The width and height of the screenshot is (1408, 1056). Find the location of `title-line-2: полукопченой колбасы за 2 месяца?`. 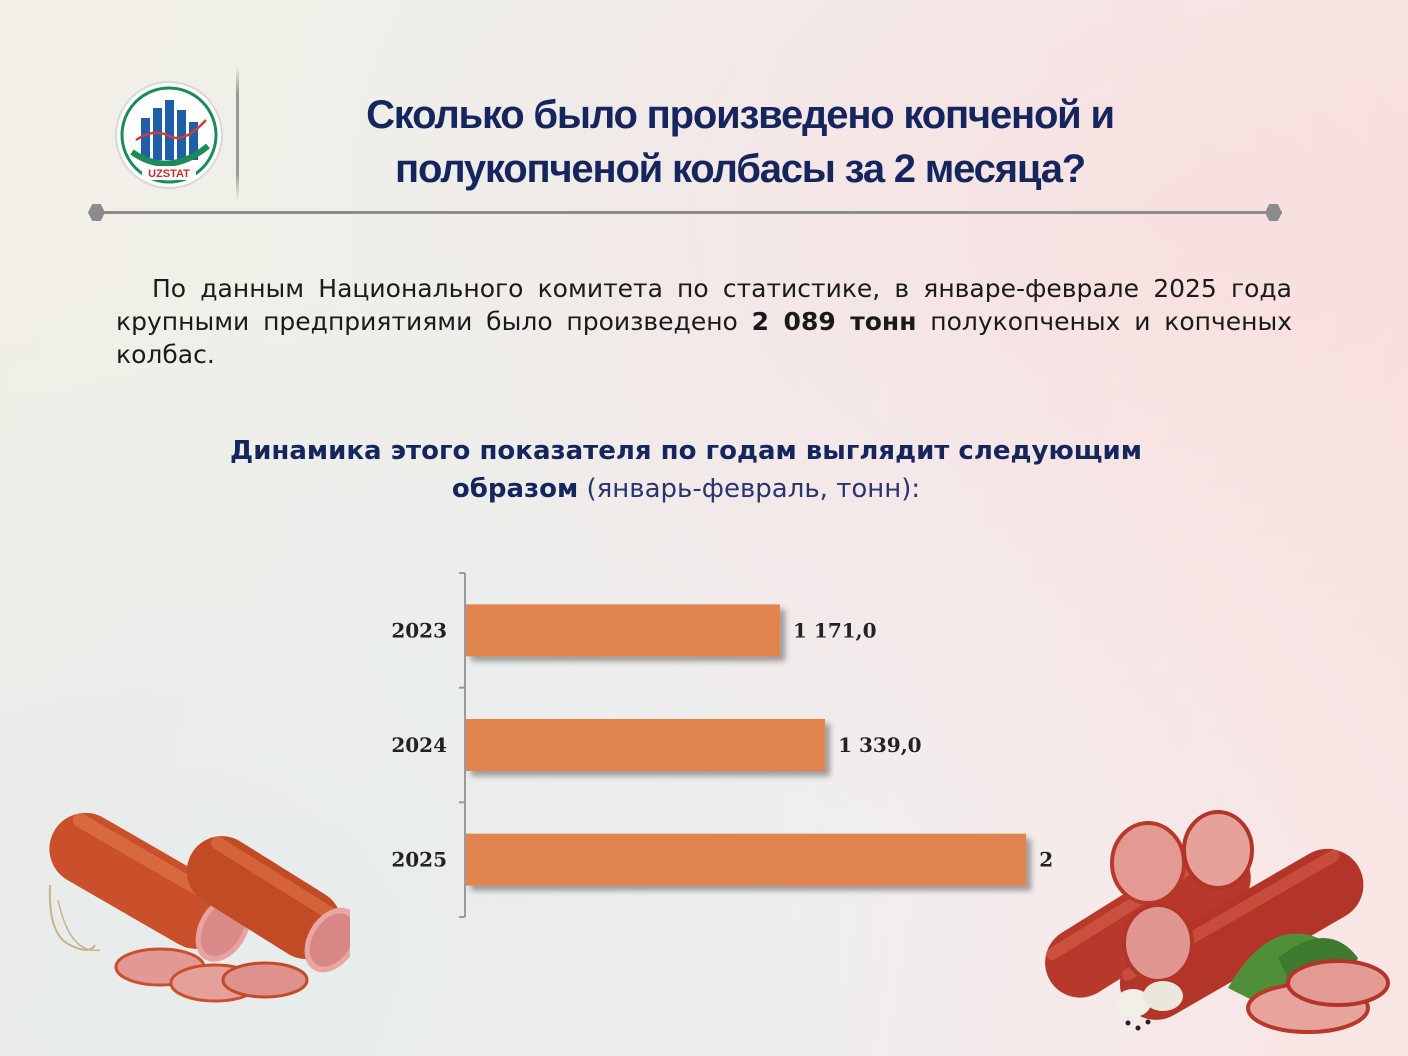

title-line-2: полукопченой колбасы за 2 месяца? is located at coordinates (740, 169).